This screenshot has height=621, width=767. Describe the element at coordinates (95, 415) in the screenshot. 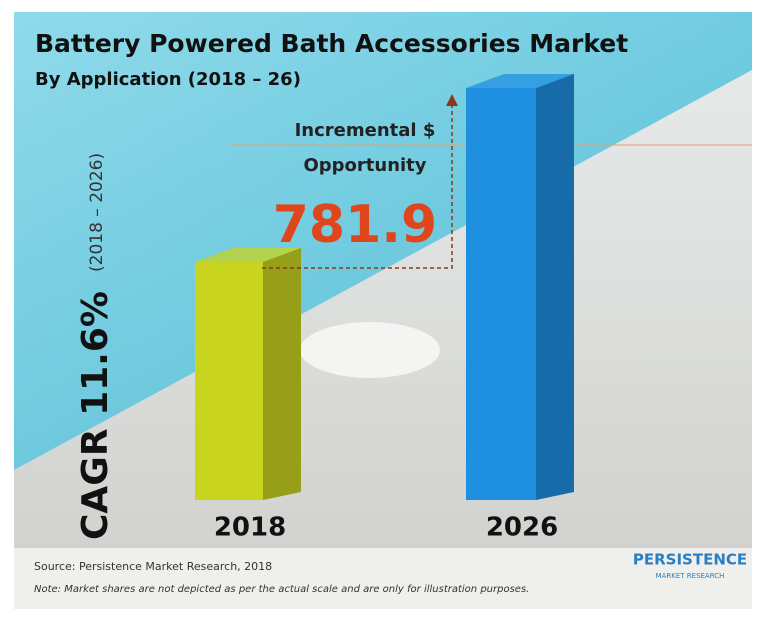

I see `cagr: CAGR 11.6%` at that location.